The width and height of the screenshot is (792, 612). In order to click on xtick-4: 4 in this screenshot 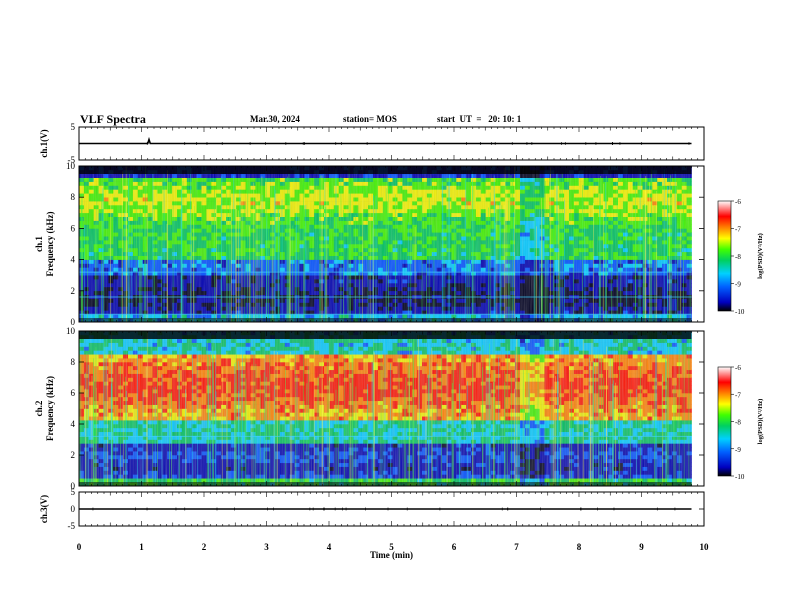, I will do `click(329, 547)`.